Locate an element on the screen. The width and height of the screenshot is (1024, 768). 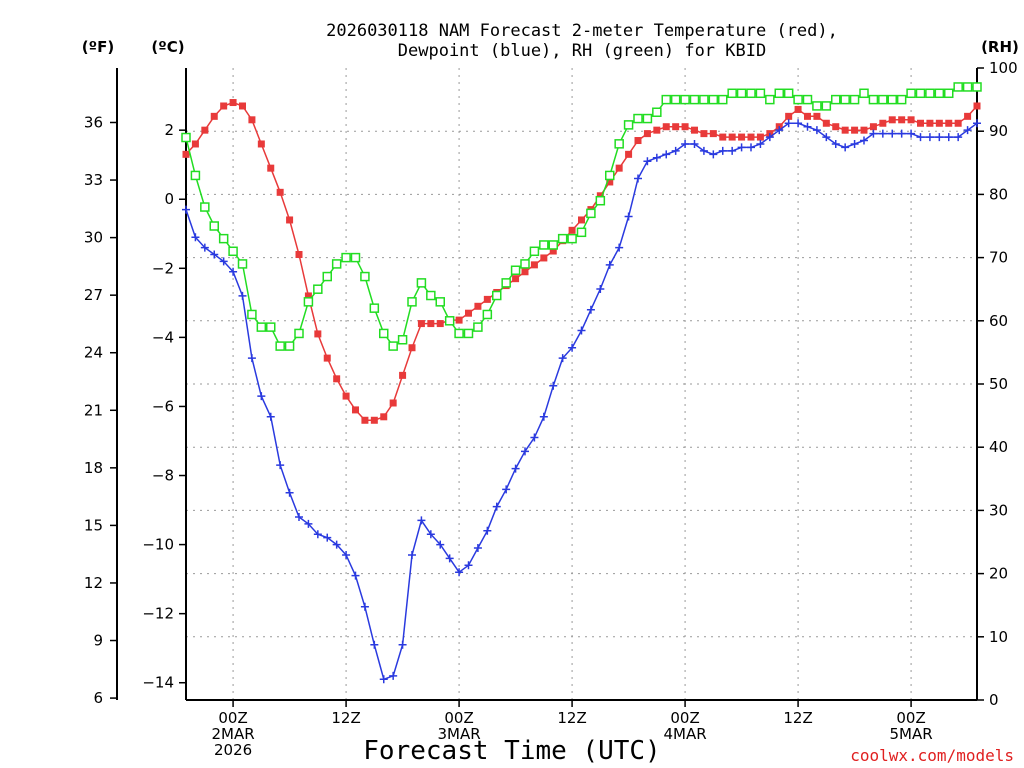
fahrenheit-axis: 36 33 30 27 24 21 18 15 12 9 6 is located at coordinates (100, 410).